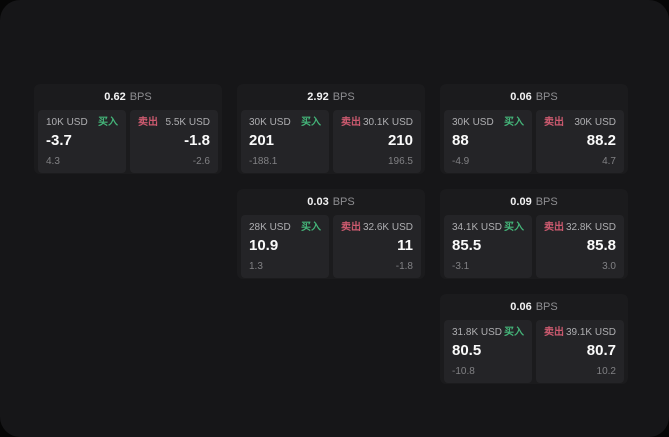  What do you see at coordinates (115, 97) in the screenshot?
I see `spread-value: 0.62` at bounding box center [115, 97].